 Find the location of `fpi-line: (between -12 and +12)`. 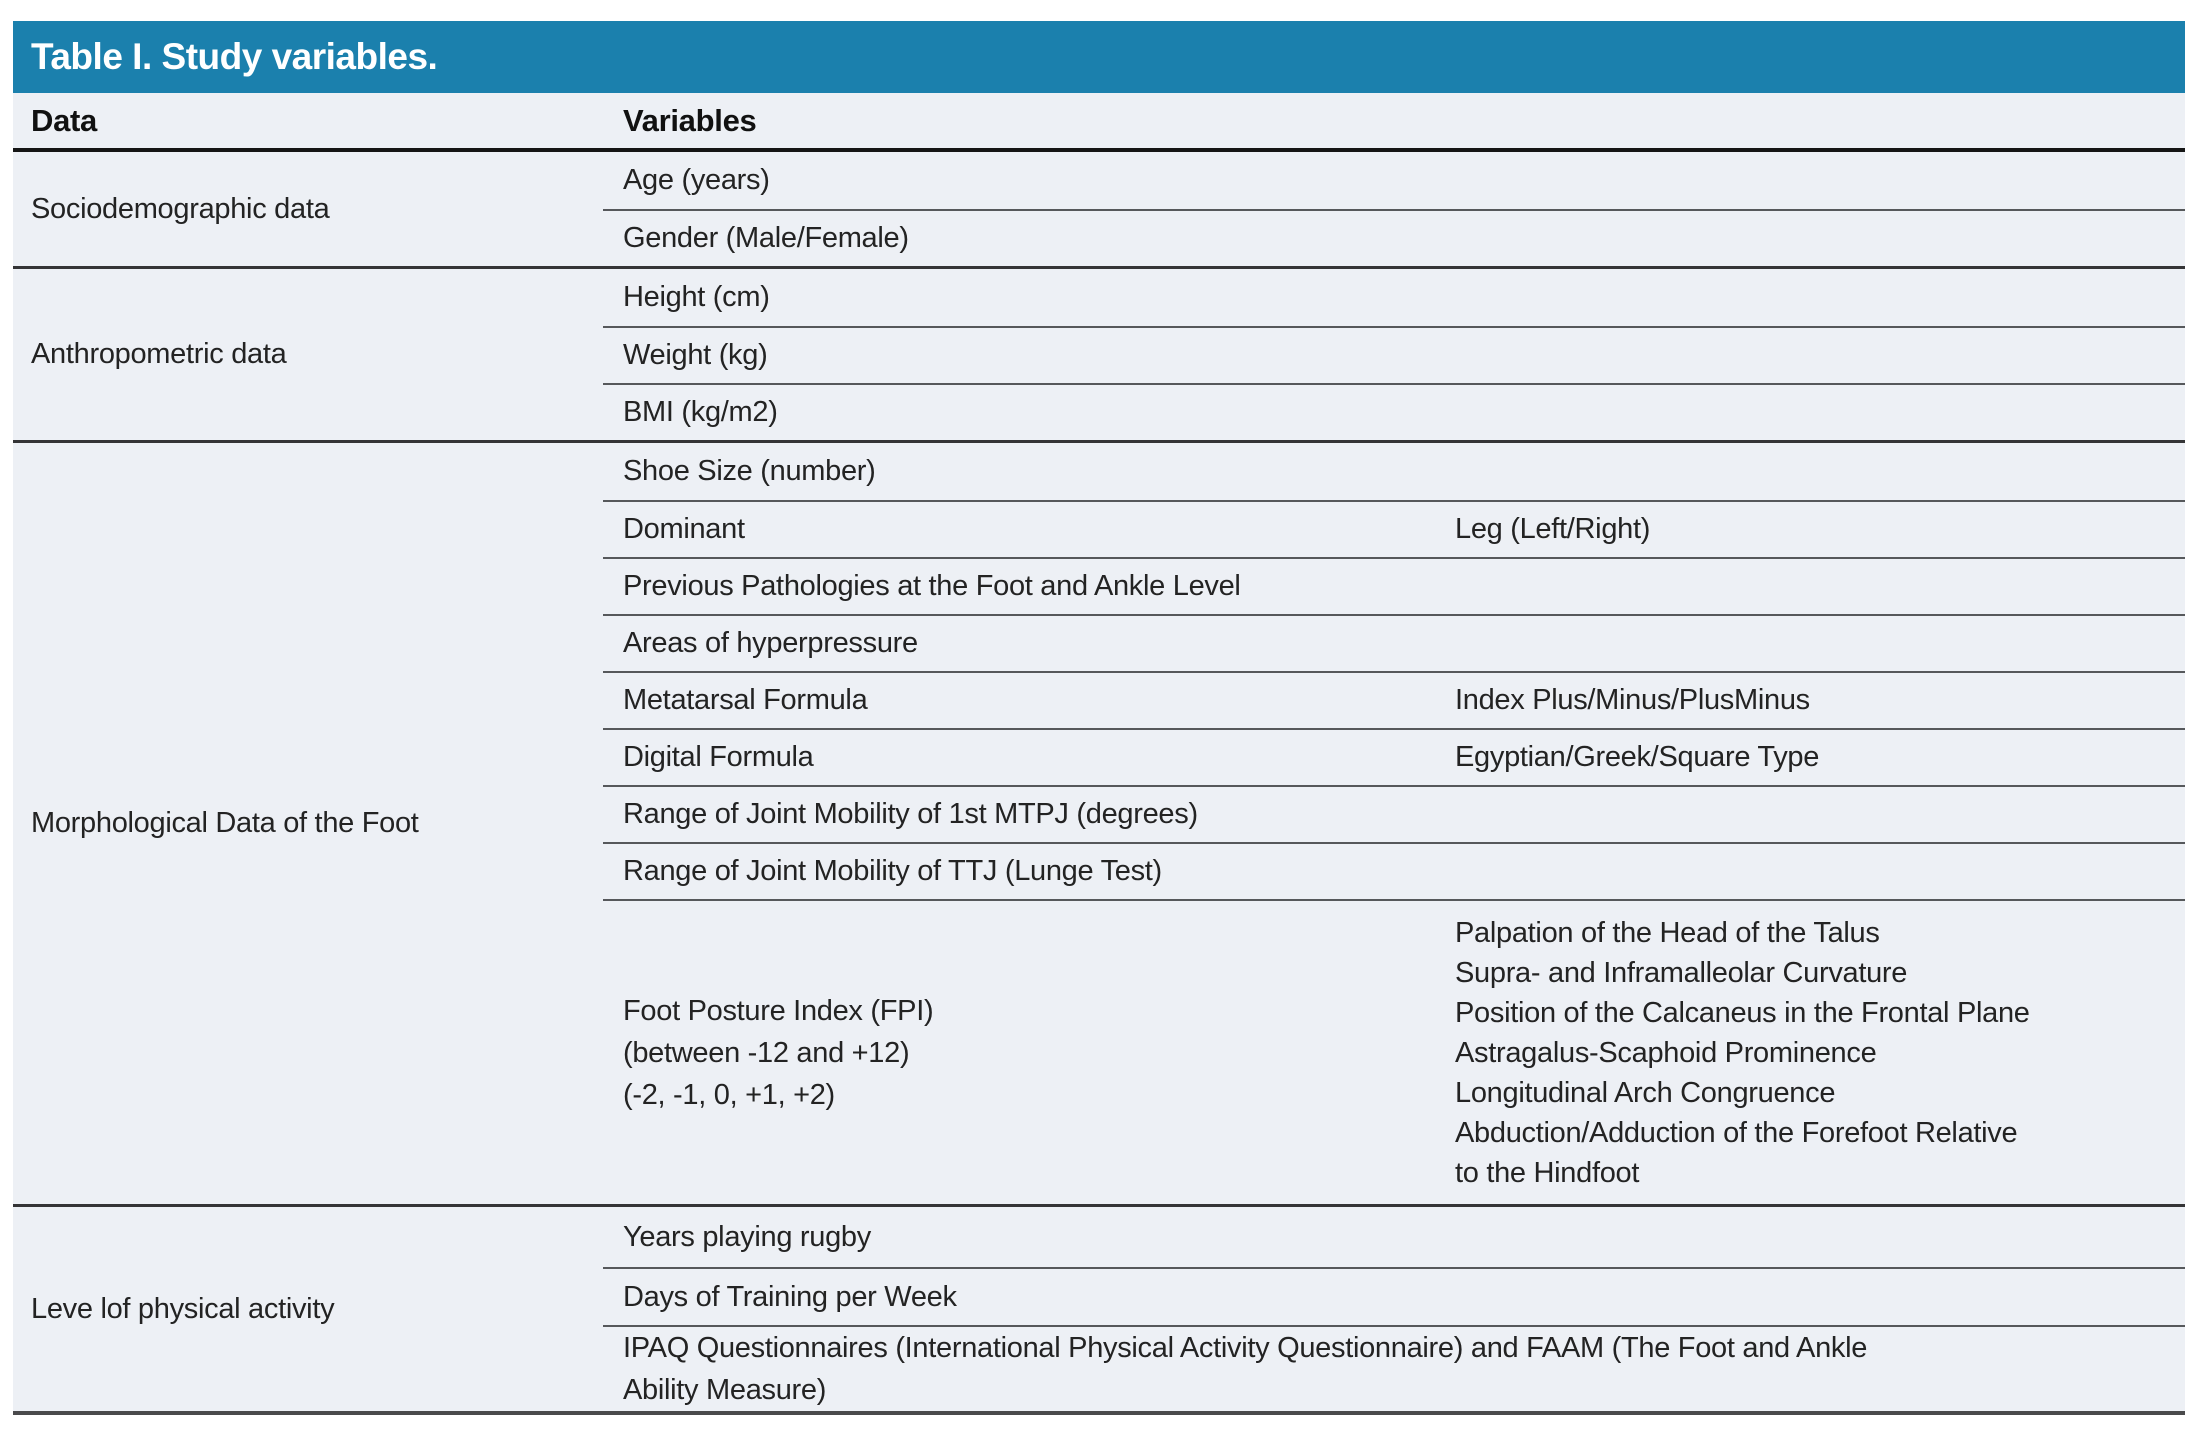

fpi-line: (between -12 and +12) is located at coordinates (766, 1052).